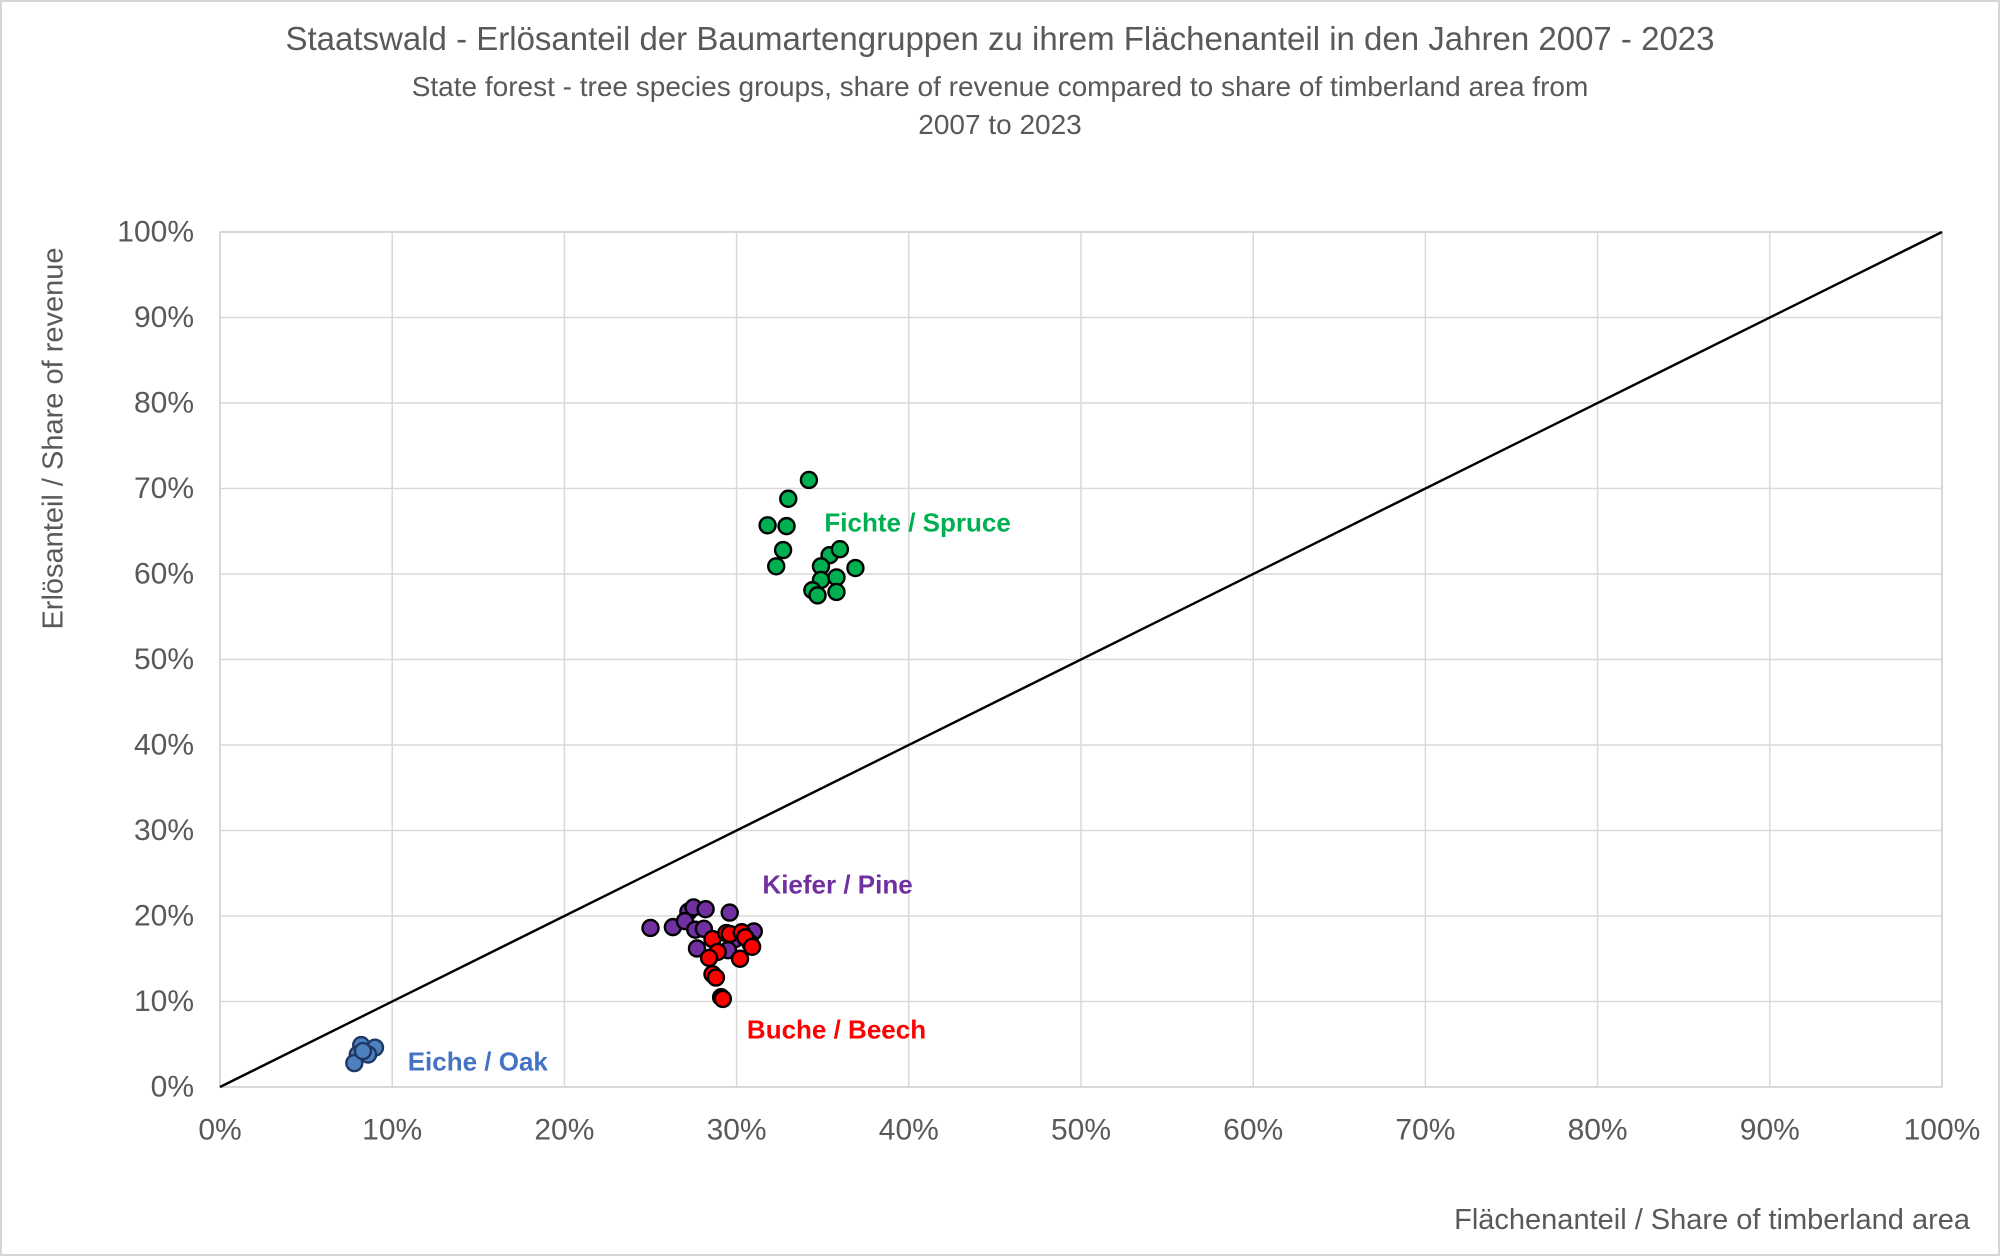 The height and width of the screenshot is (1256, 2000). Describe the element at coordinates (155, 232) in the screenshot. I see `y-tick-label: 100%` at that location.